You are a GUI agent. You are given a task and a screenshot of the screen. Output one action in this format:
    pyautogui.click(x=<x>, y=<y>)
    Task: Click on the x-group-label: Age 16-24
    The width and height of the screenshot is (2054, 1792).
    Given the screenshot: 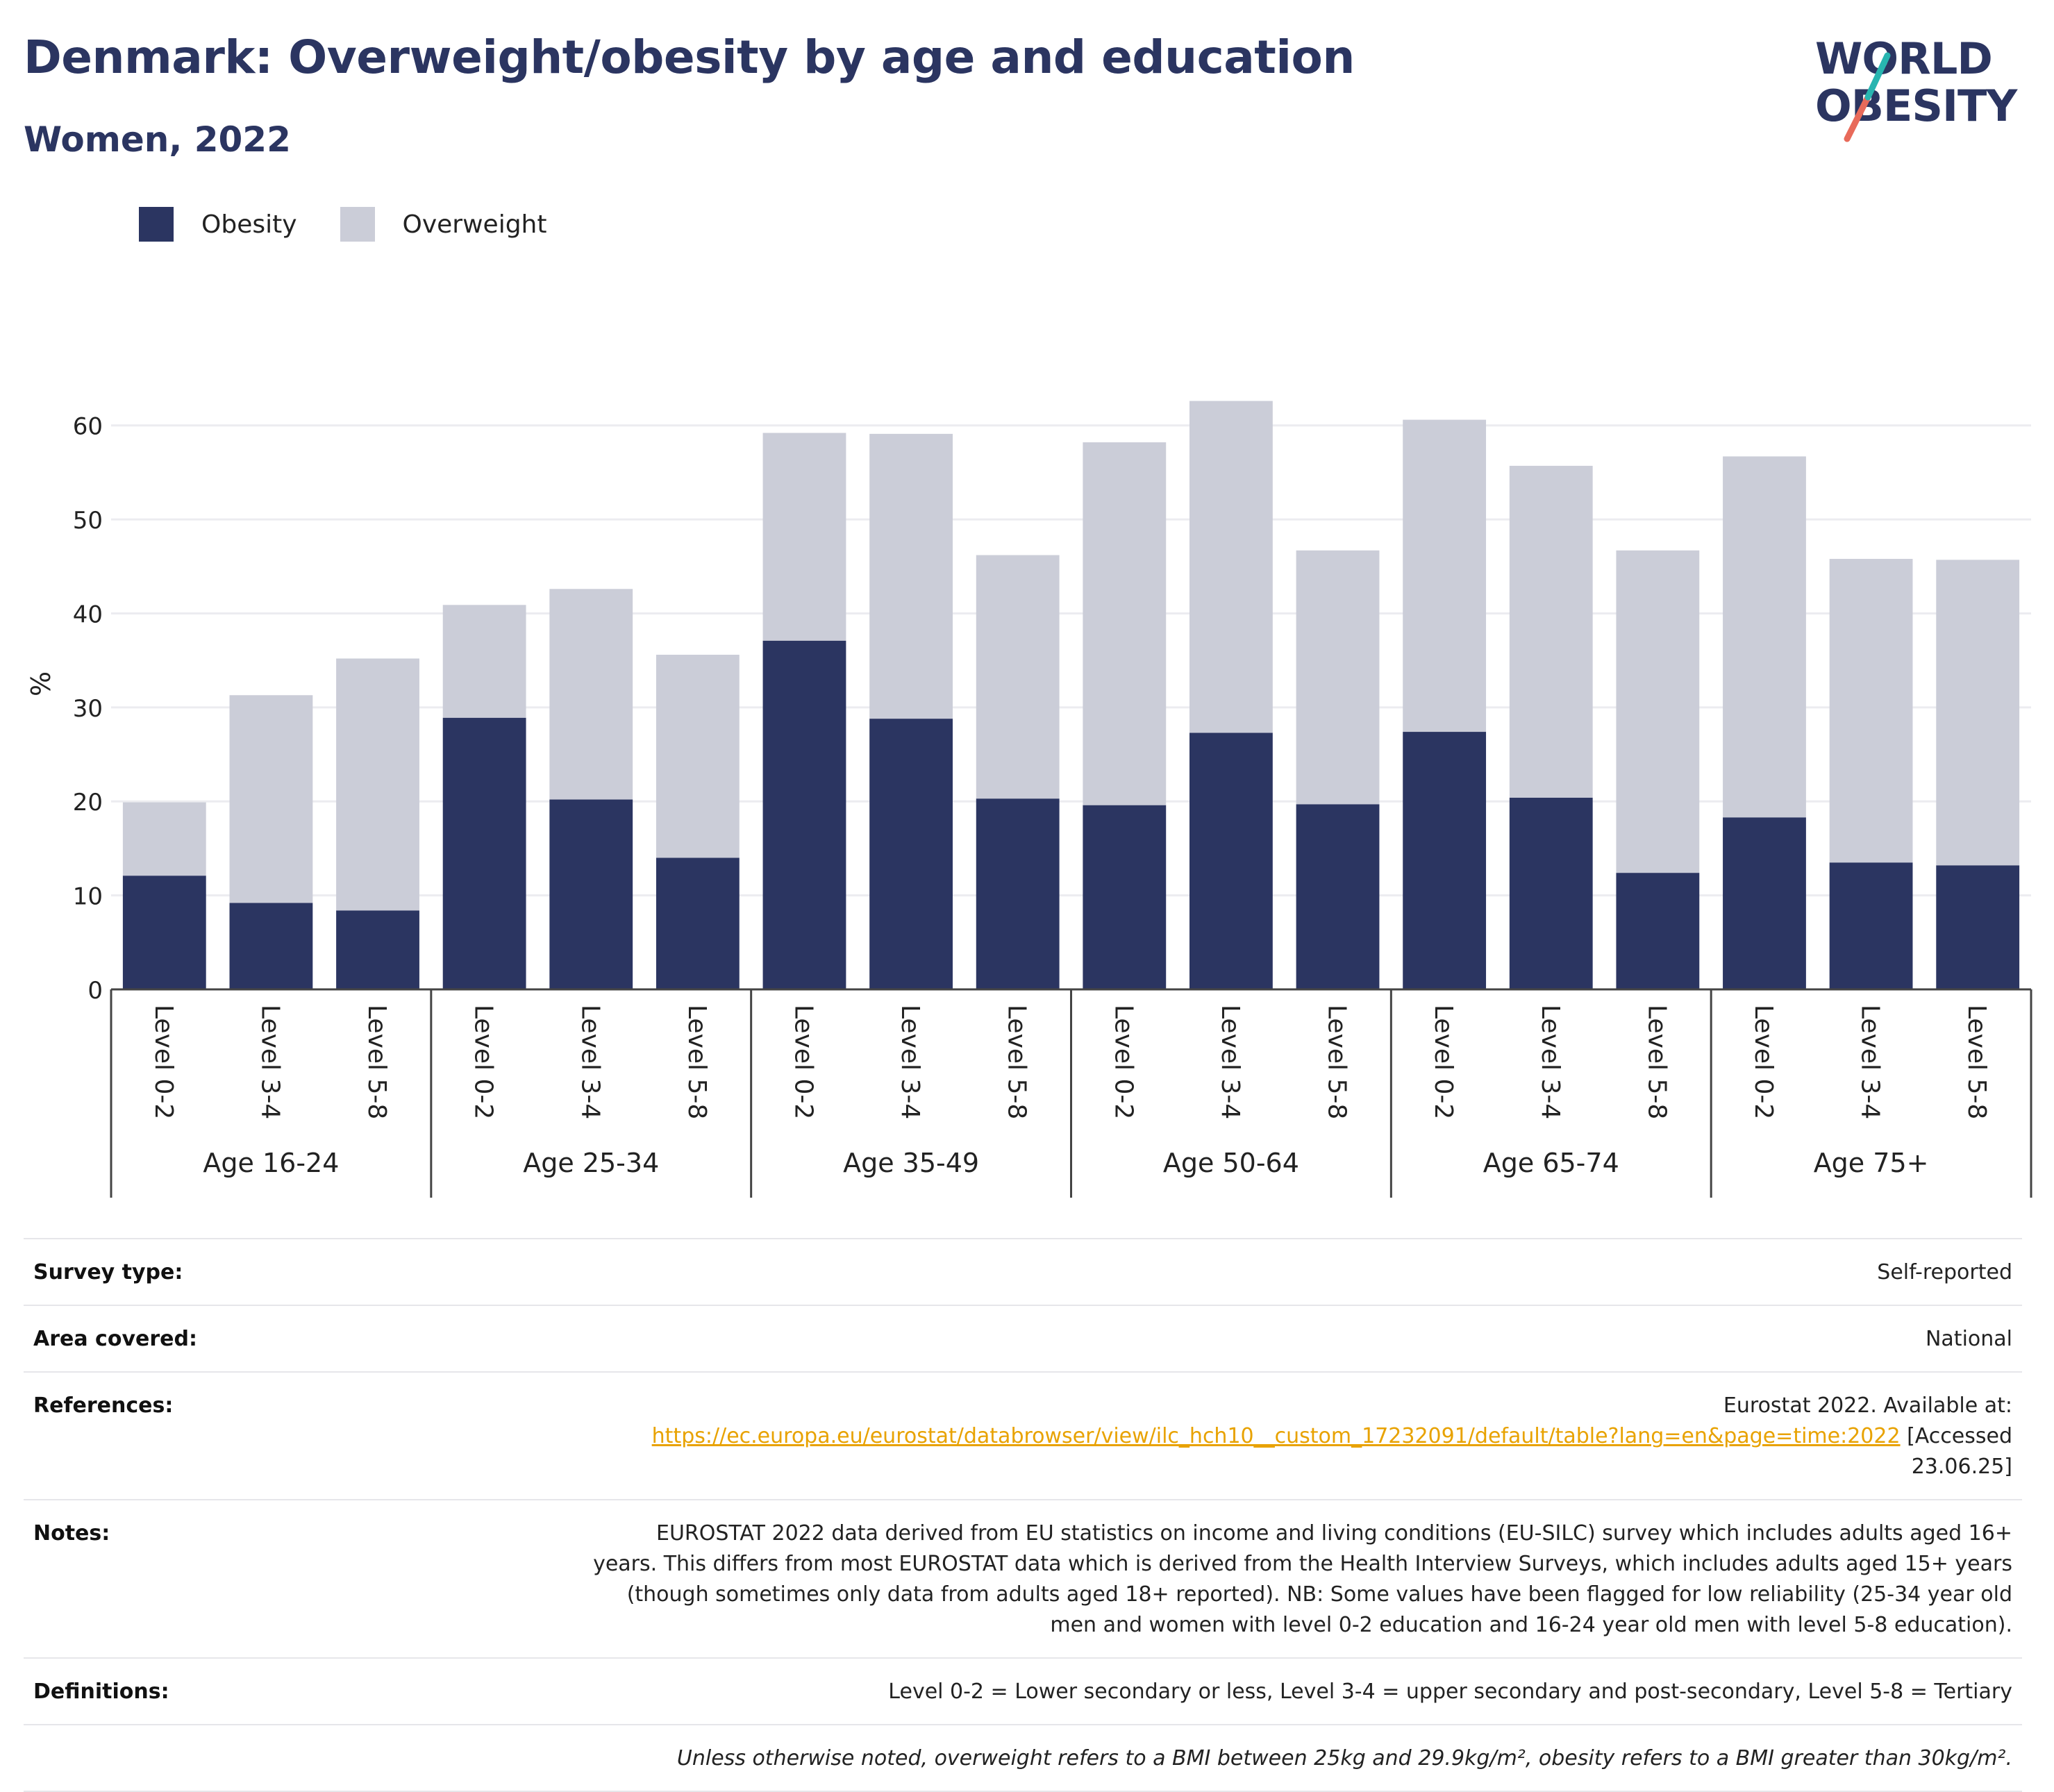 What is the action you would take?
    pyautogui.click(x=271, y=1163)
    